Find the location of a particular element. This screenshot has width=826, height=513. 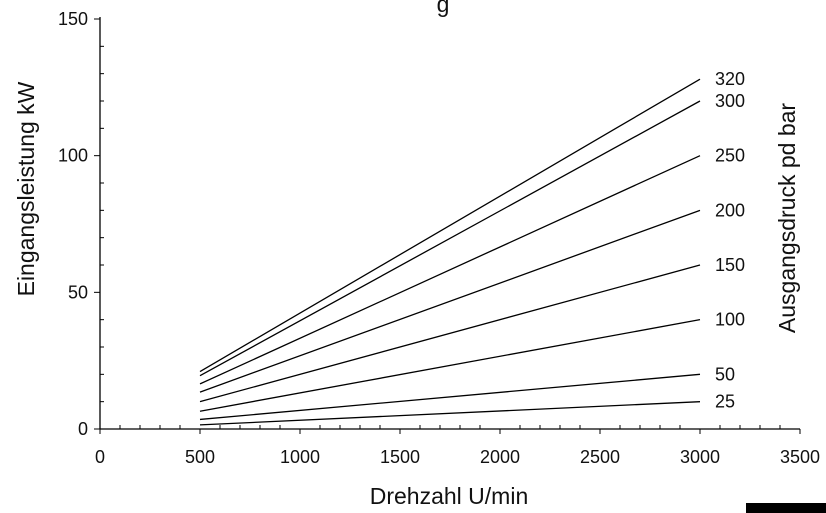

x-tick-label: 2000 is located at coordinates (500, 457).